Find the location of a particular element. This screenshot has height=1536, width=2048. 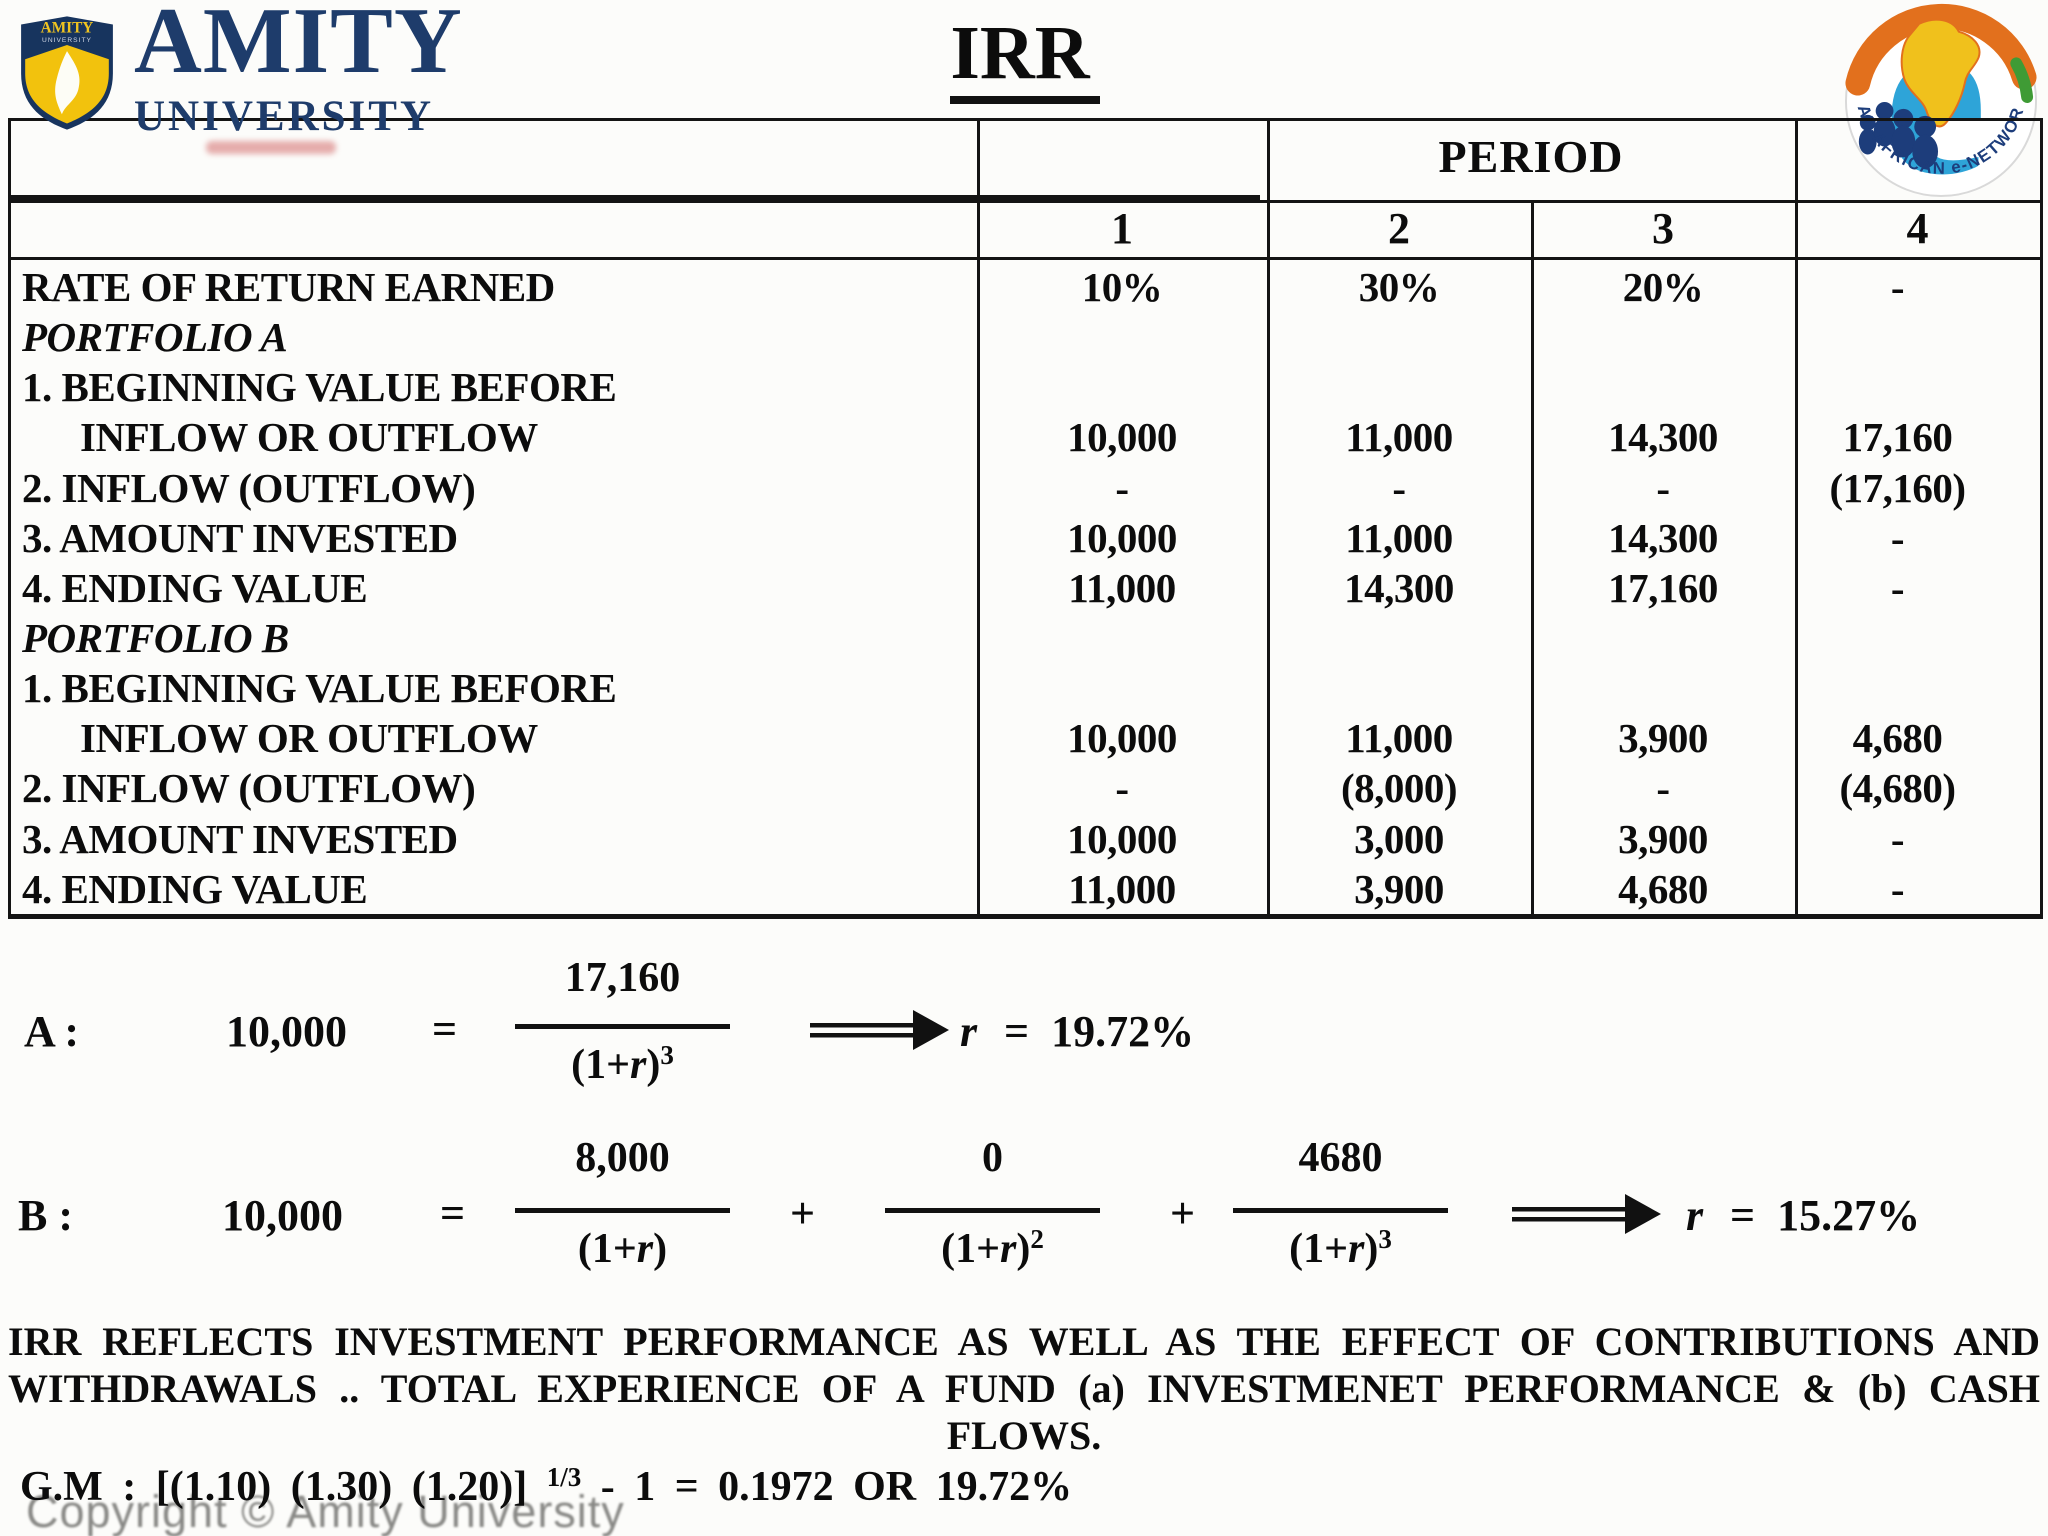

page-title: IRR is located at coordinates (1020, 53).